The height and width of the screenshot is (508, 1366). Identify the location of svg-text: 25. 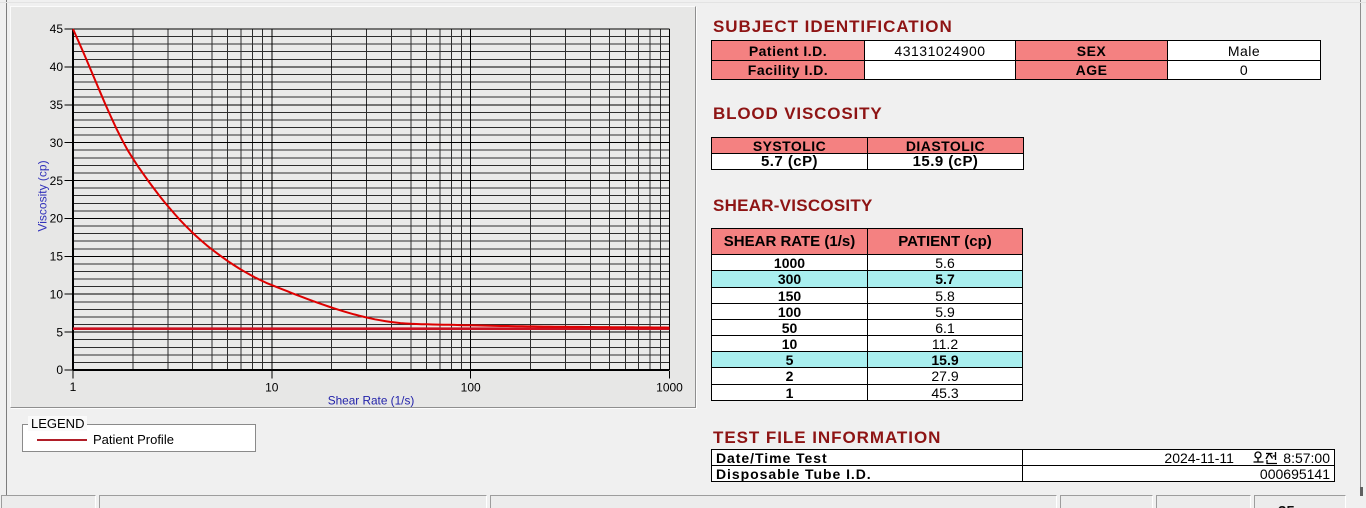
(57, 181).